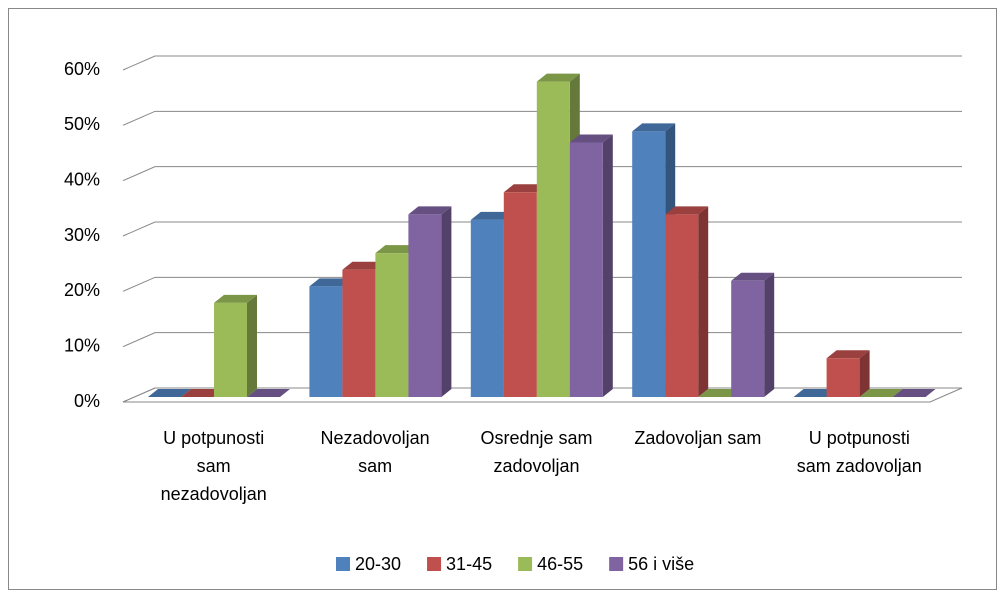 This screenshot has height=598, width=1007. Describe the element at coordinates (82, 124) in the screenshot. I see `y-tick-label: 50%` at that location.